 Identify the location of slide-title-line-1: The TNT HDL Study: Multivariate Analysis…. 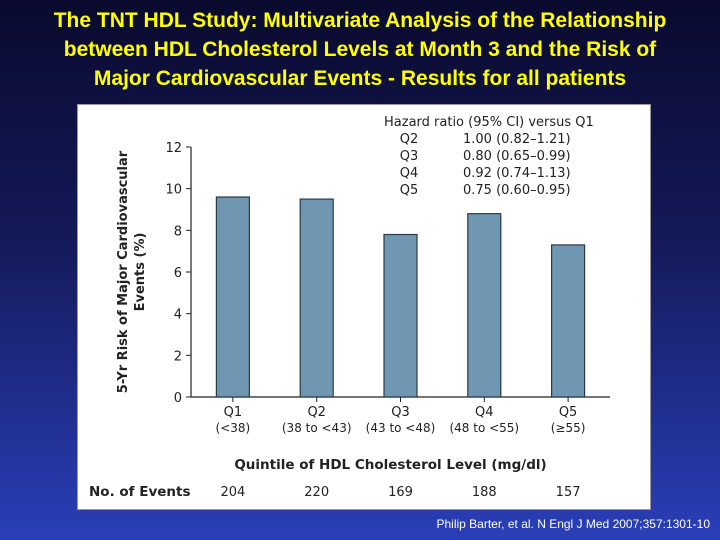
(360, 20).